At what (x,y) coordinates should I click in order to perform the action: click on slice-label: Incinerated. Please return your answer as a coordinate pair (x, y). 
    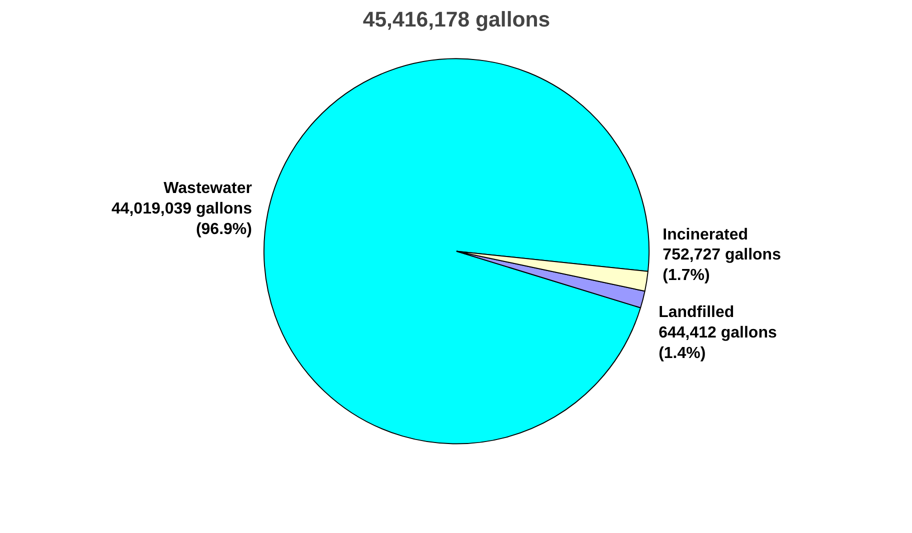
    Looking at the image, I should click on (705, 235).